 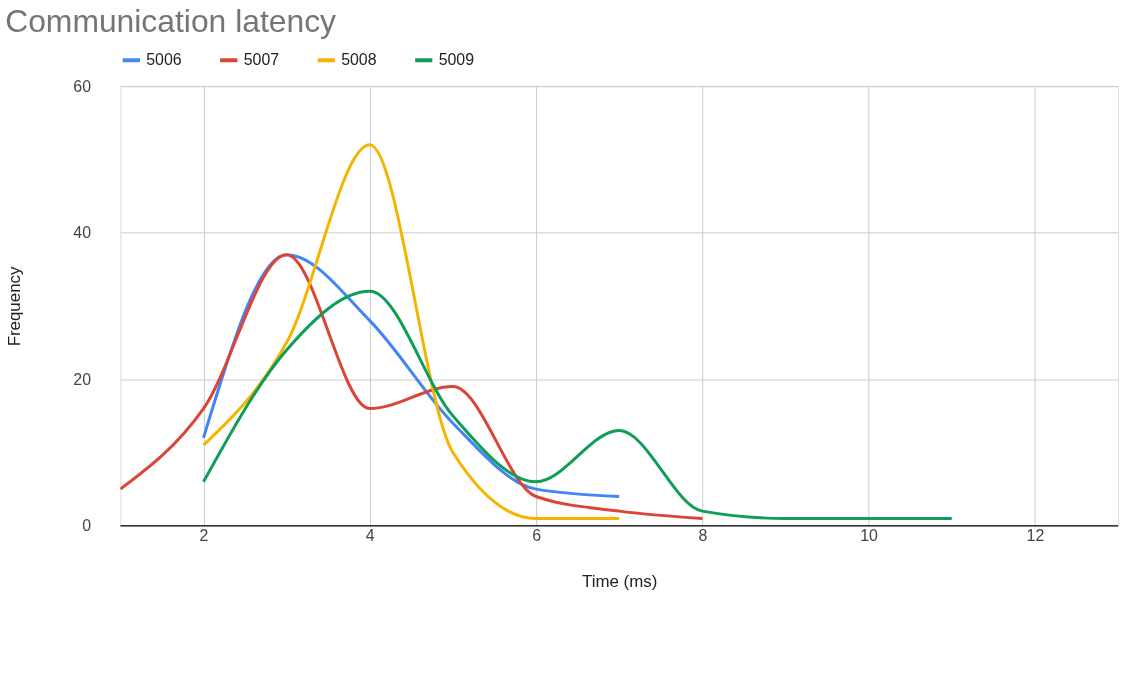 What do you see at coordinates (620, 581) in the screenshot?
I see `x-axis-title: Time (ms)` at bounding box center [620, 581].